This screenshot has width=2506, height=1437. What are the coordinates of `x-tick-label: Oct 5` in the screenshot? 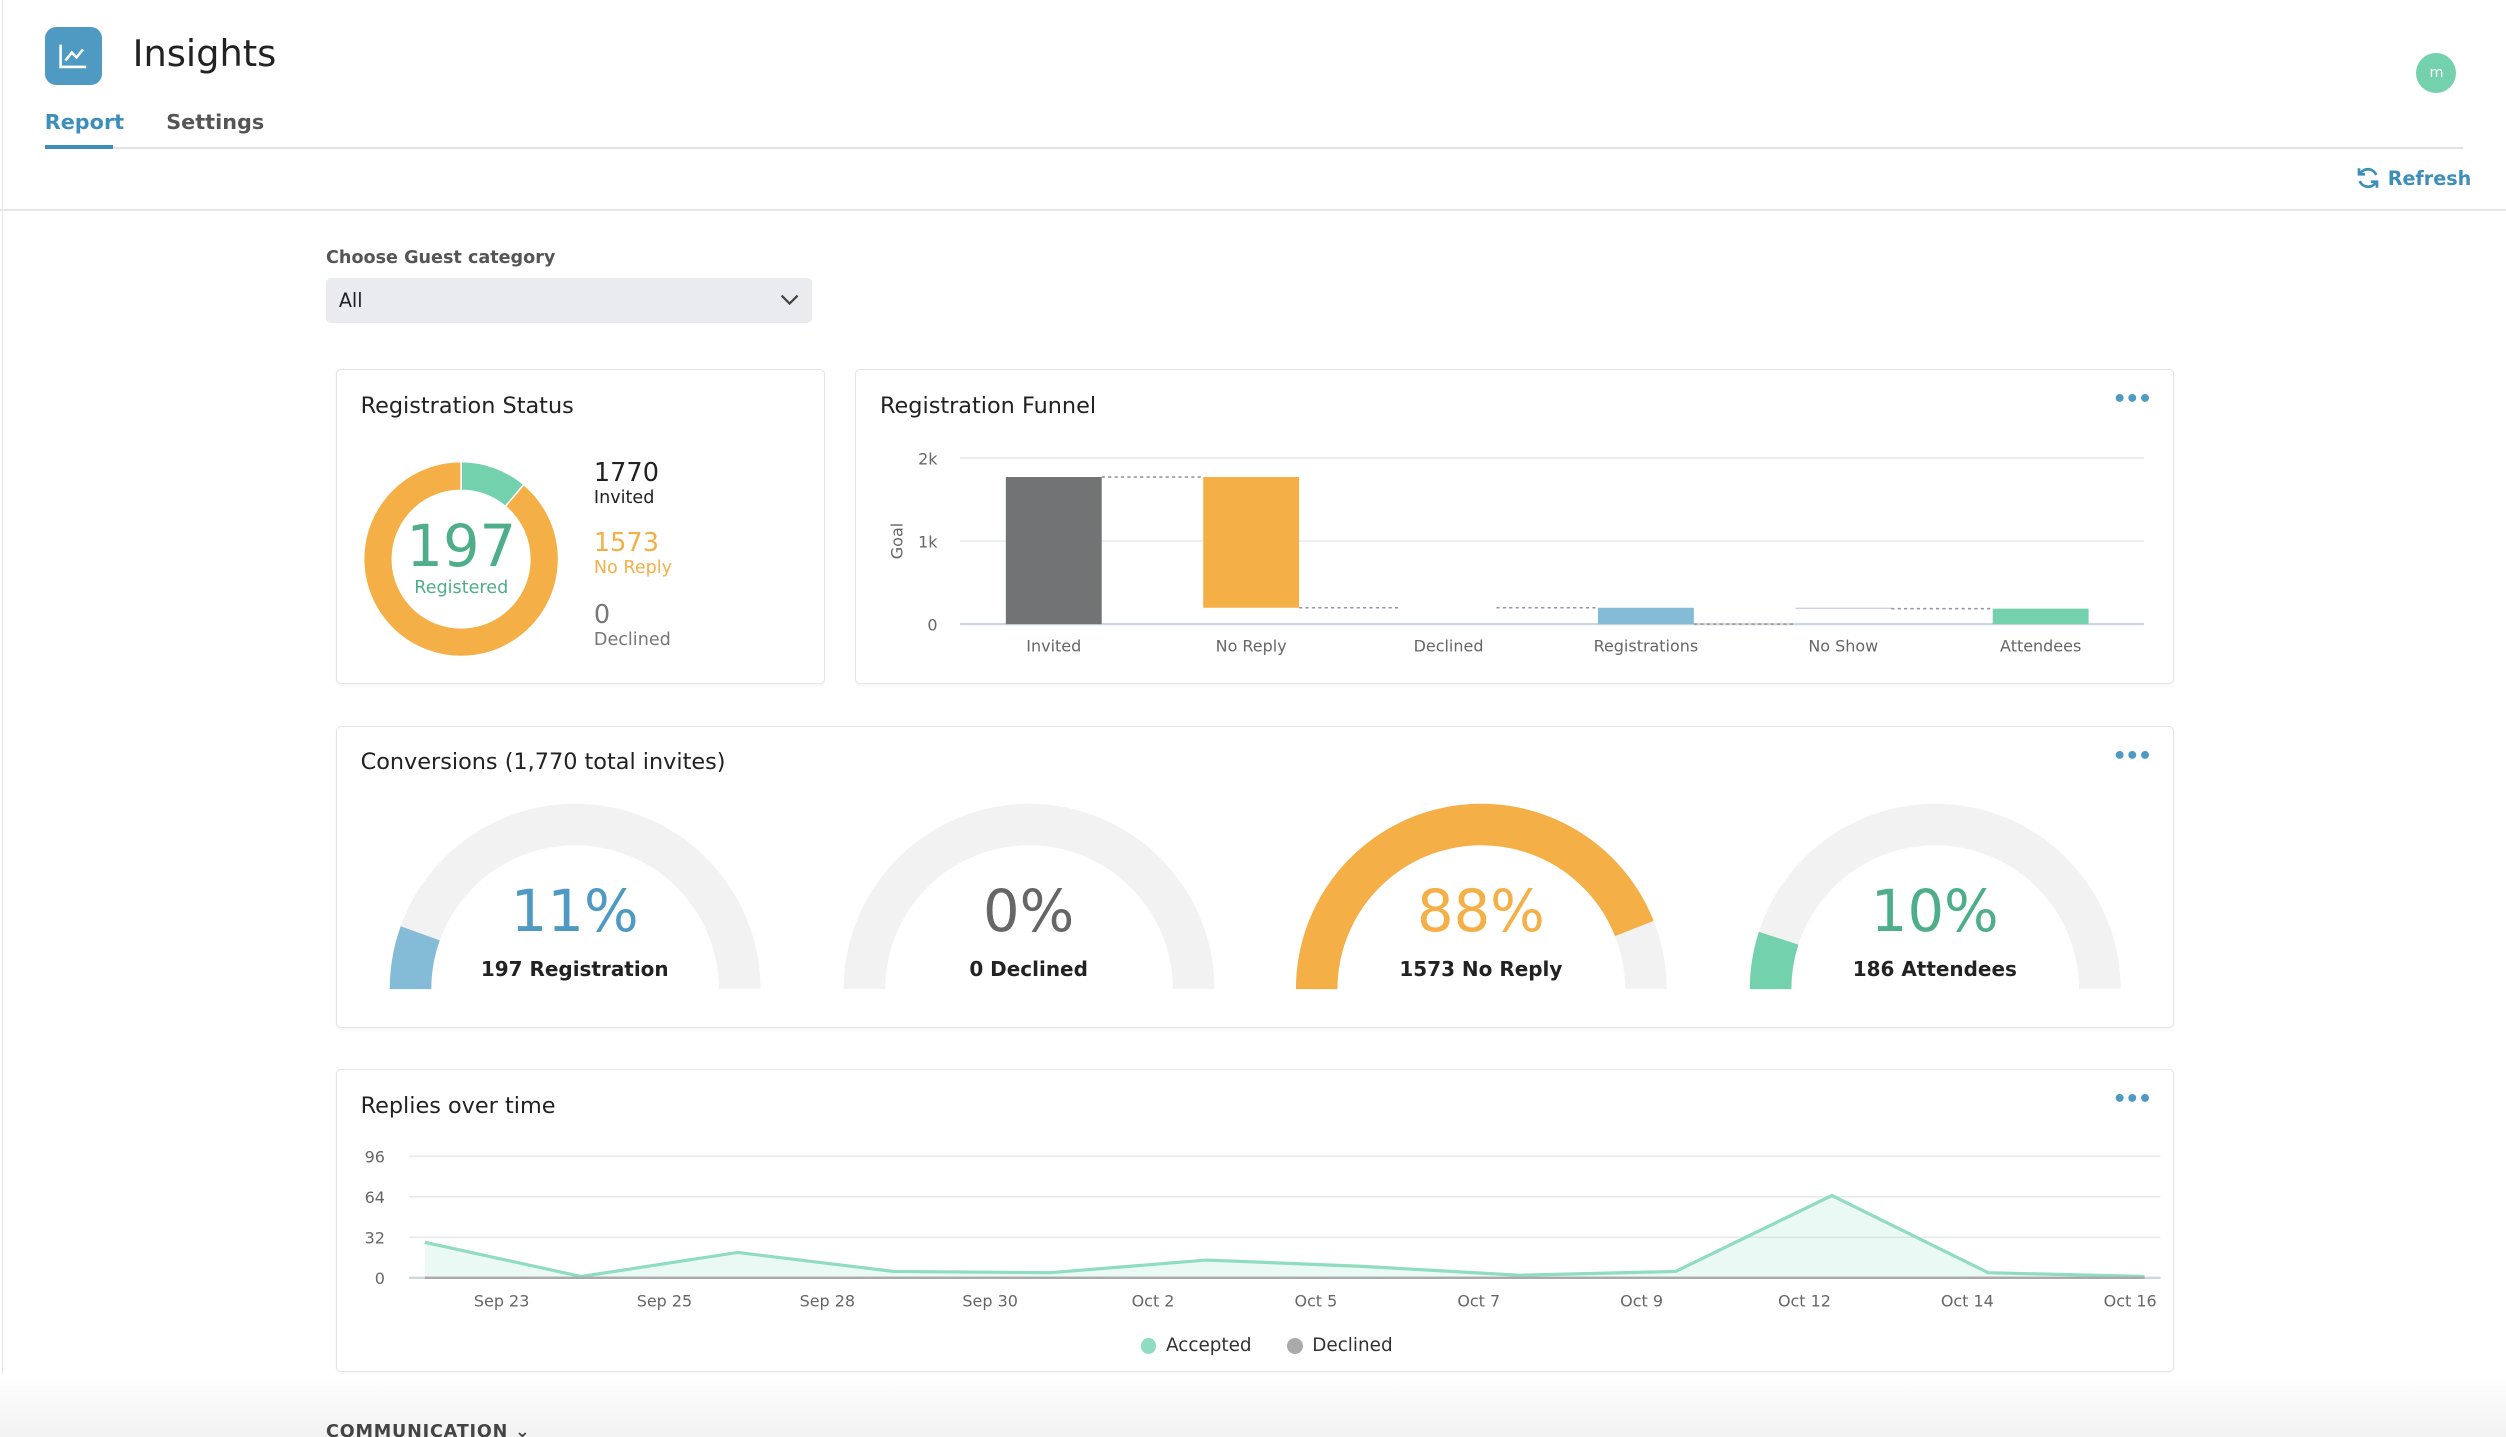 It's located at (1315, 1301).